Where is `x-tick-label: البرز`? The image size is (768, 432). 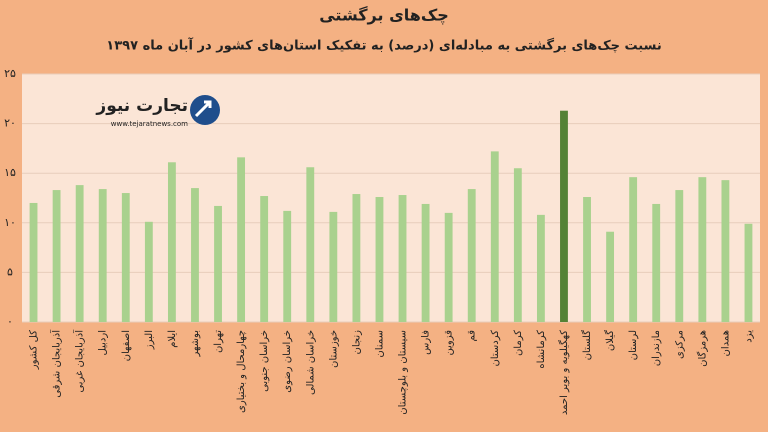 x-tick-label: البرز is located at coordinates (149, 340).